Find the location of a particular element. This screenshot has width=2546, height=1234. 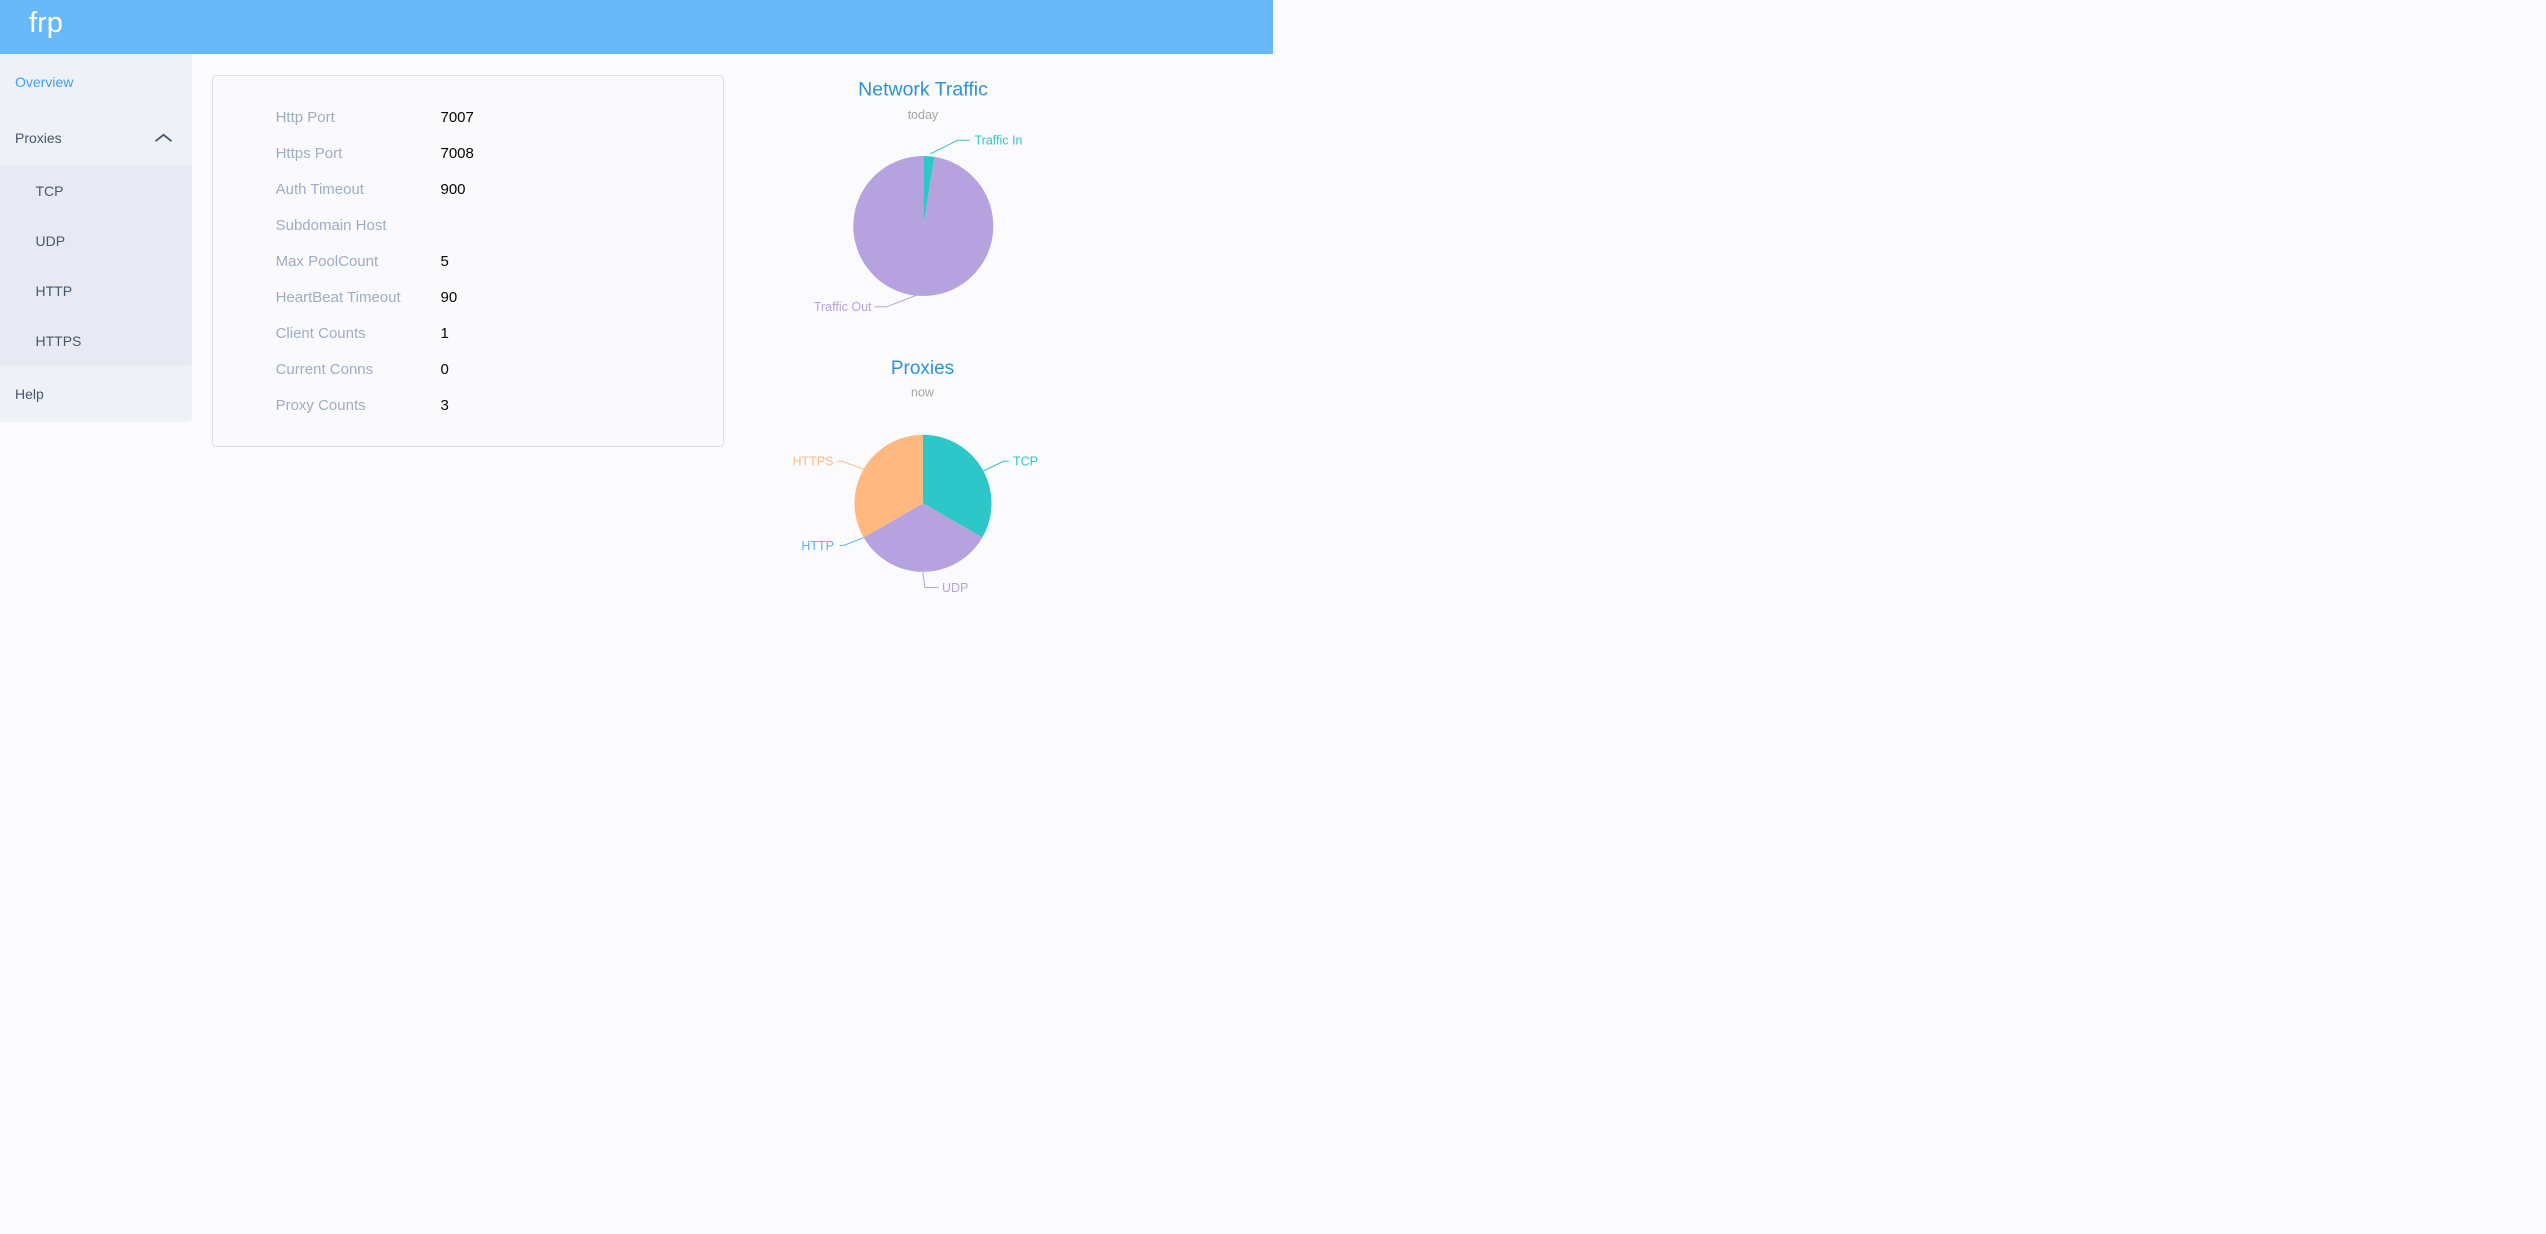

svg-text: Traffic In is located at coordinates (999, 141).